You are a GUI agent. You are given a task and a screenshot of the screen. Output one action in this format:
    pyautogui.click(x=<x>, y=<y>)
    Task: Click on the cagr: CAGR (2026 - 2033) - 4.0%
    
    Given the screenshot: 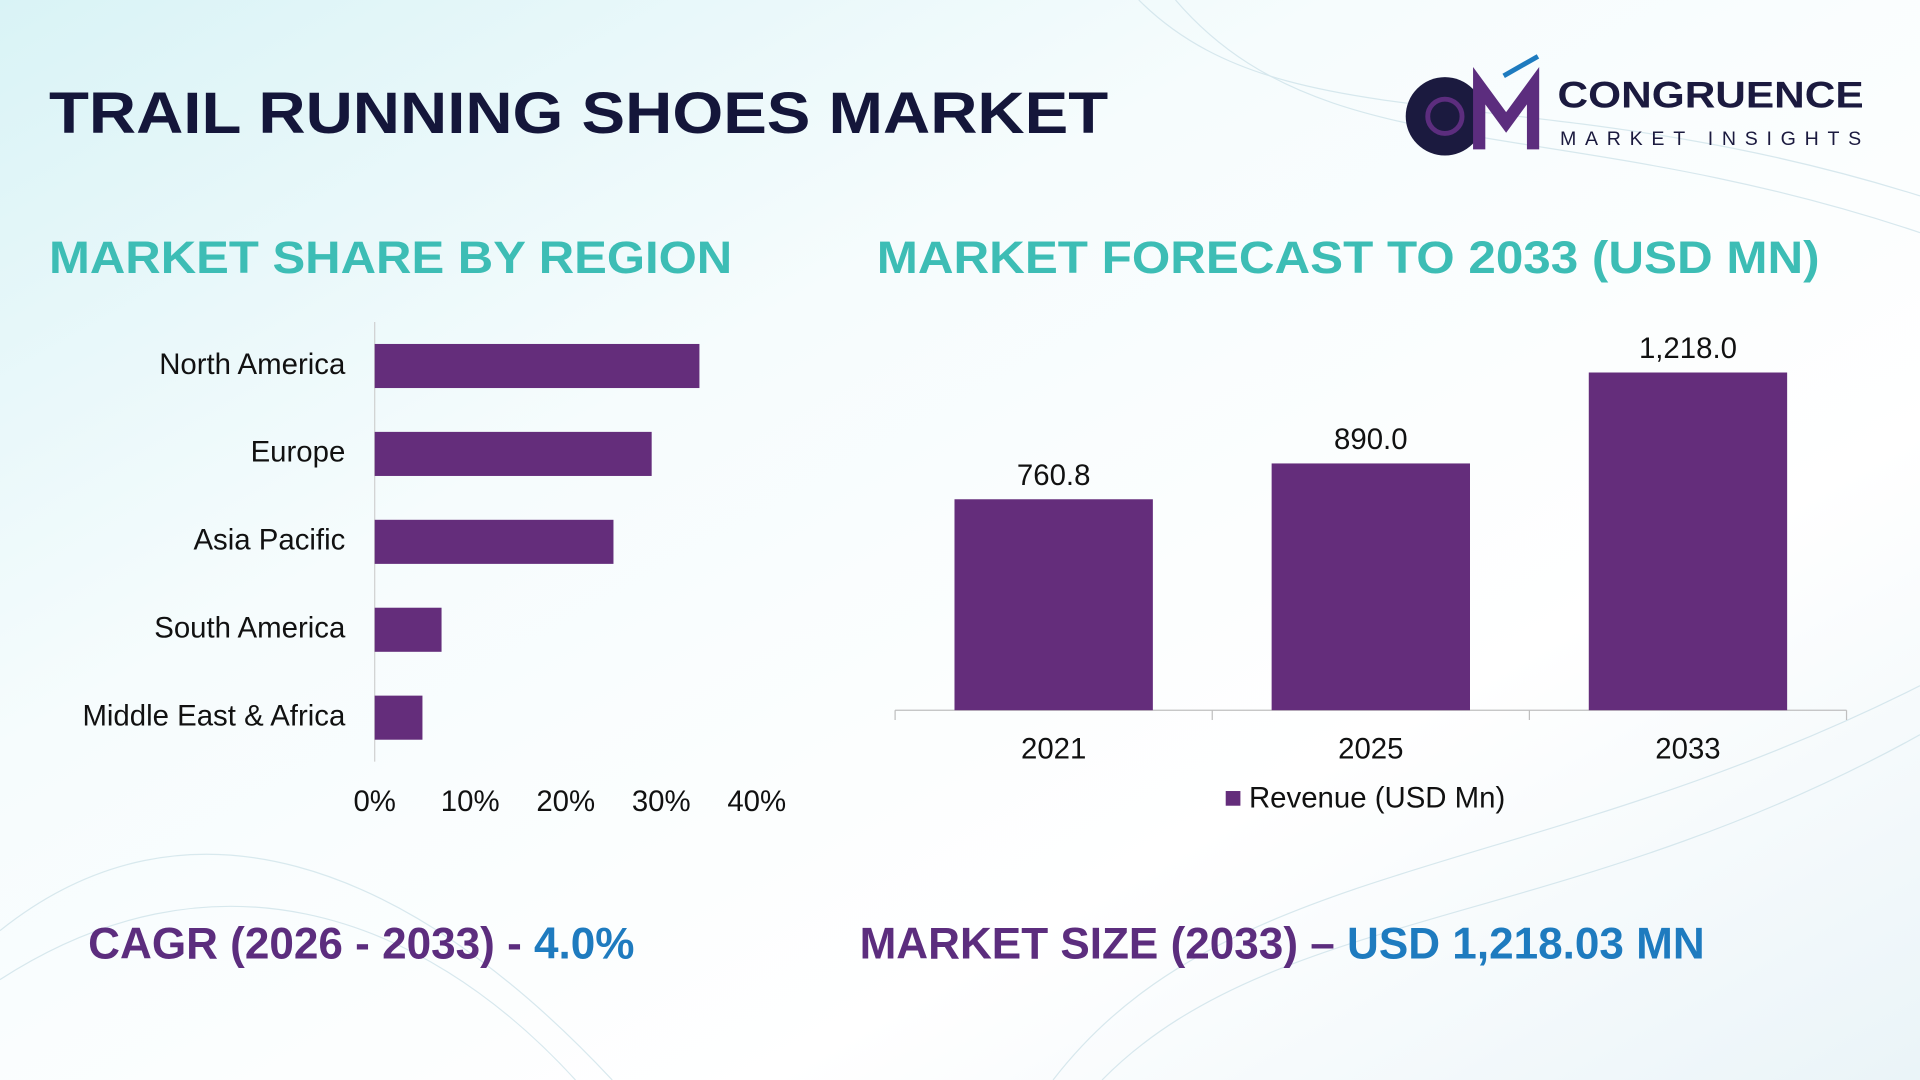 What is the action you would take?
    pyautogui.click(x=361, y=943)
    